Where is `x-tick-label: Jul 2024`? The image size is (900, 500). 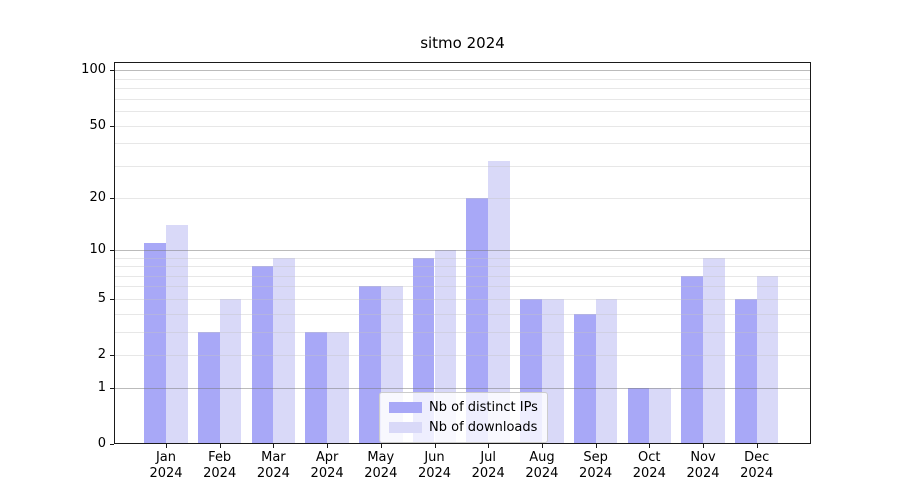 x-tick-label: Jul 2024 is located at coordinates (488, 466).